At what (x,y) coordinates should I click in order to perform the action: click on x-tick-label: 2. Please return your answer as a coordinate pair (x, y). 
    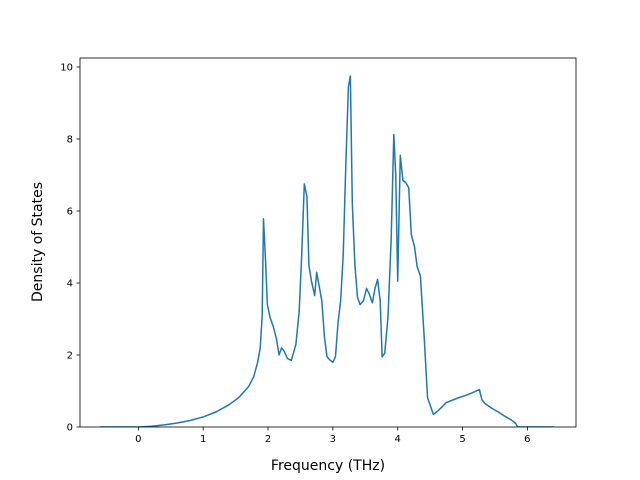
    Looking at the image, I should click on (268, 439).